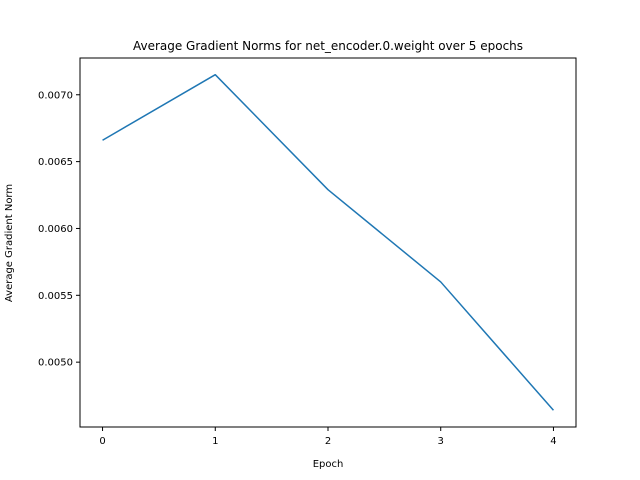  I want to click on y-tick-label: 0.0065, so click(55, 162).